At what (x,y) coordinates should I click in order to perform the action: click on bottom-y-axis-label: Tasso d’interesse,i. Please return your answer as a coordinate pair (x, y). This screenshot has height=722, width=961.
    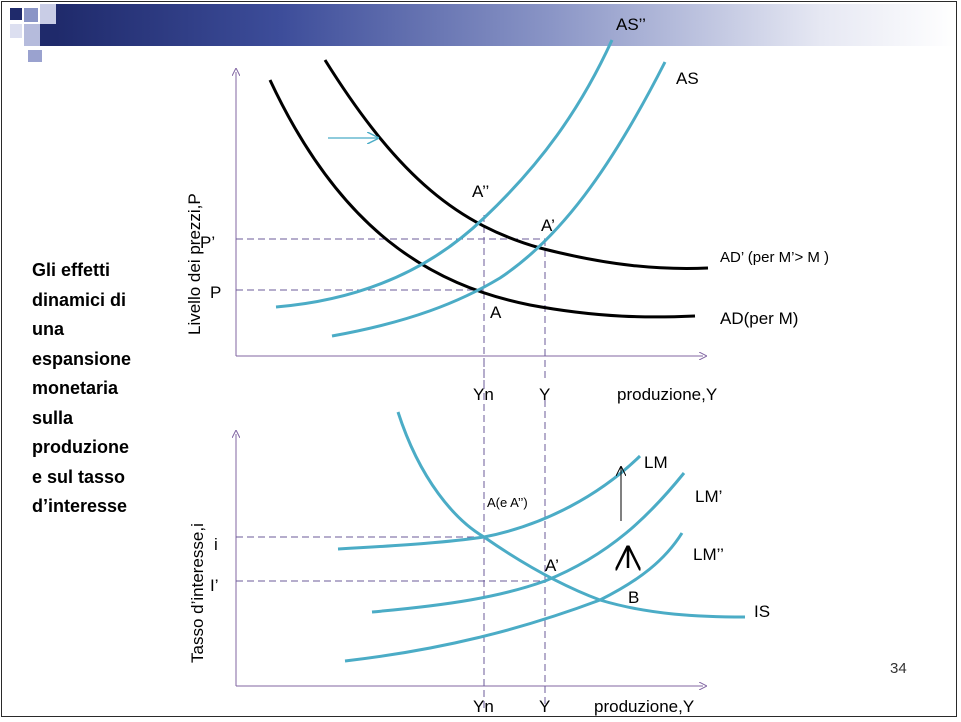
    Looking at the image, I should click on (197, 593).